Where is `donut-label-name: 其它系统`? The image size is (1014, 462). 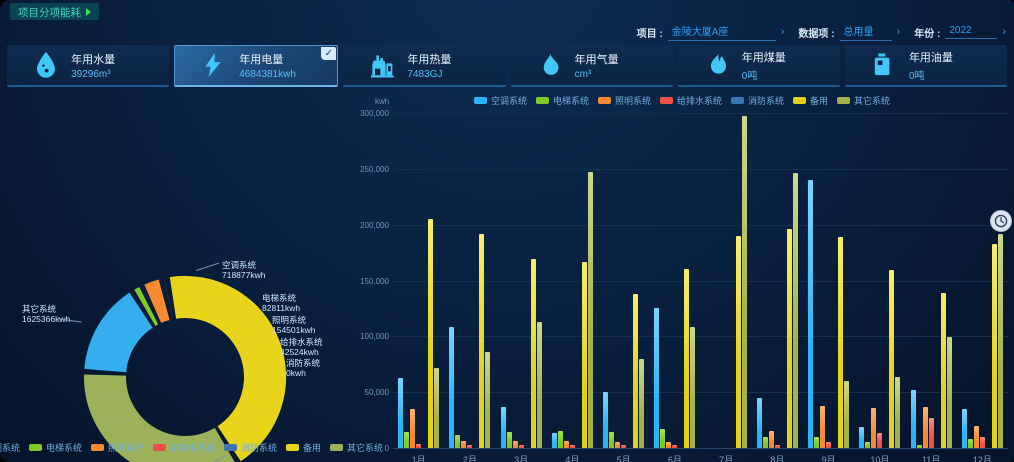 donut-label-name: 其它系统 is located at coordinates (39, 309).